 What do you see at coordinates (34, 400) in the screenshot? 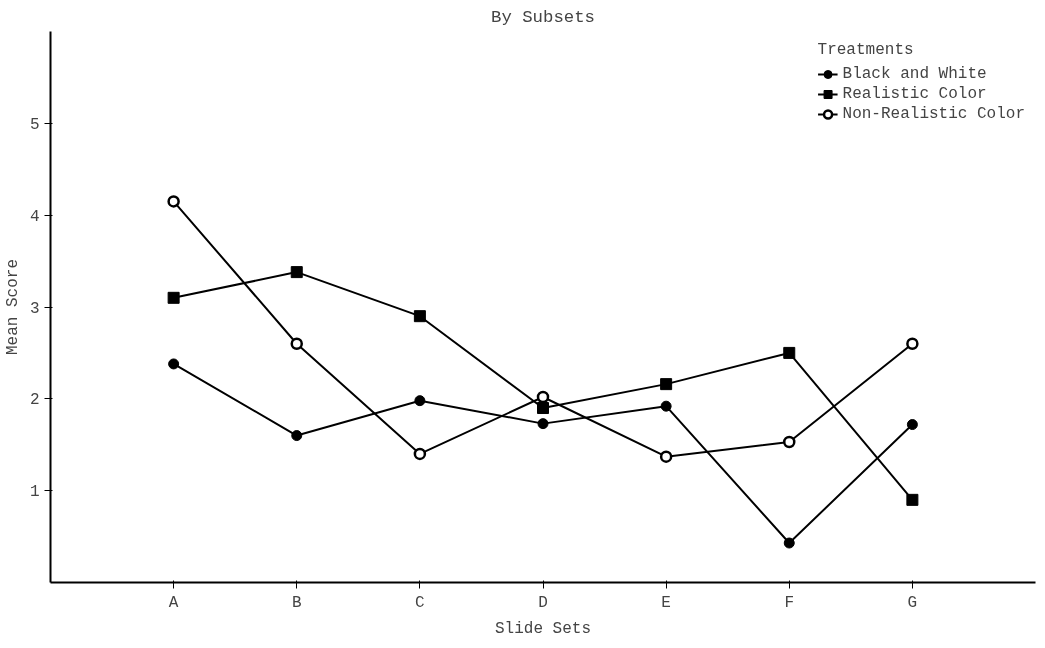
I see `y-tick-label: 2` at bounding box center [34, 400].